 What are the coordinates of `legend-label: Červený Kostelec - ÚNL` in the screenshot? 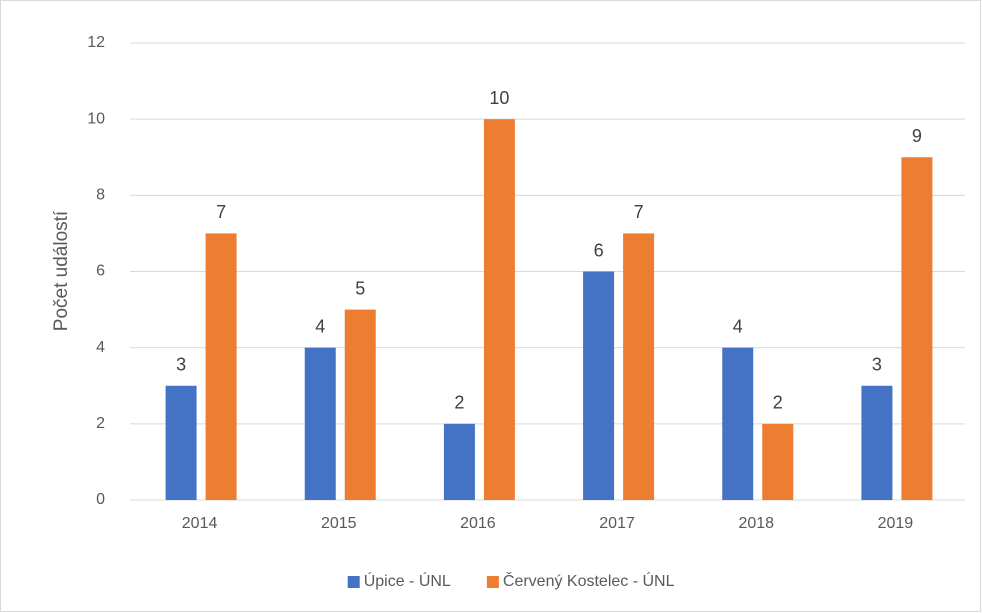 It's located at (589, 580).